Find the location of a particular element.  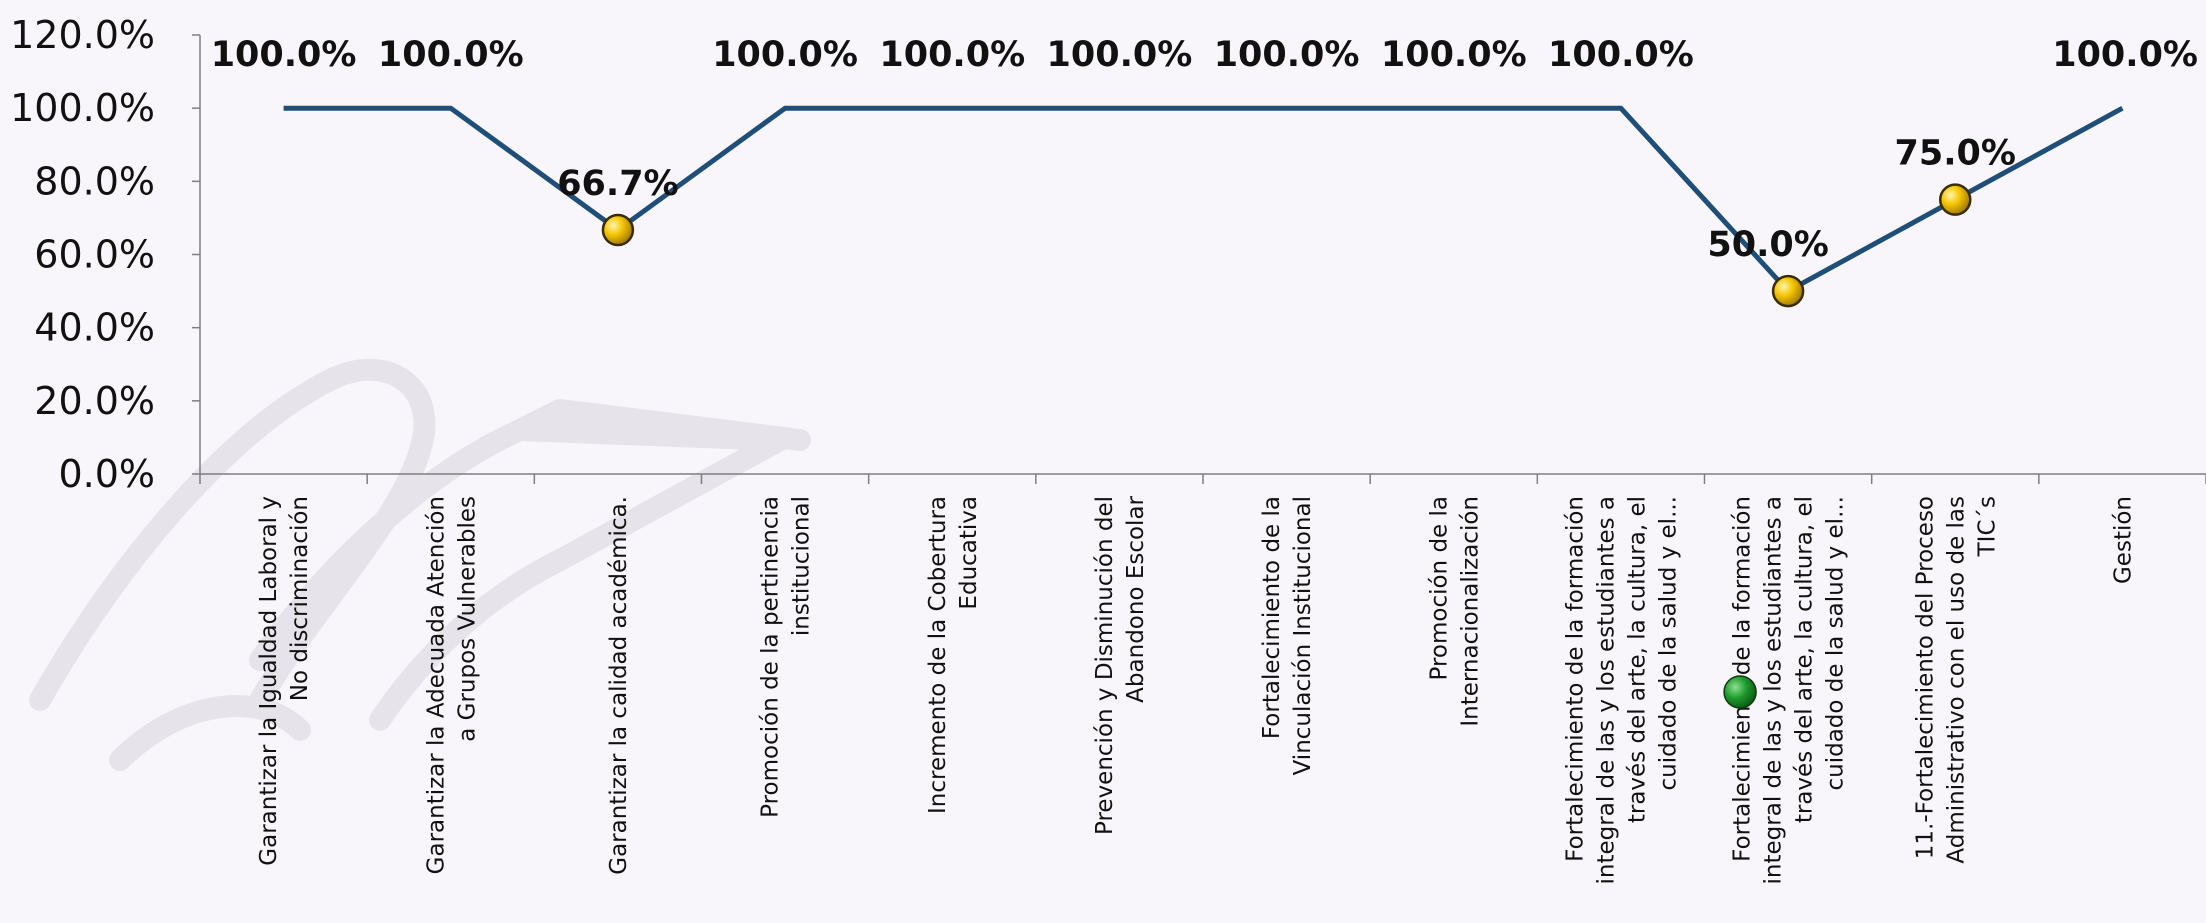

x-tick-label: Promoción de la pertinencia institucional is located at coordinates (786, 657).